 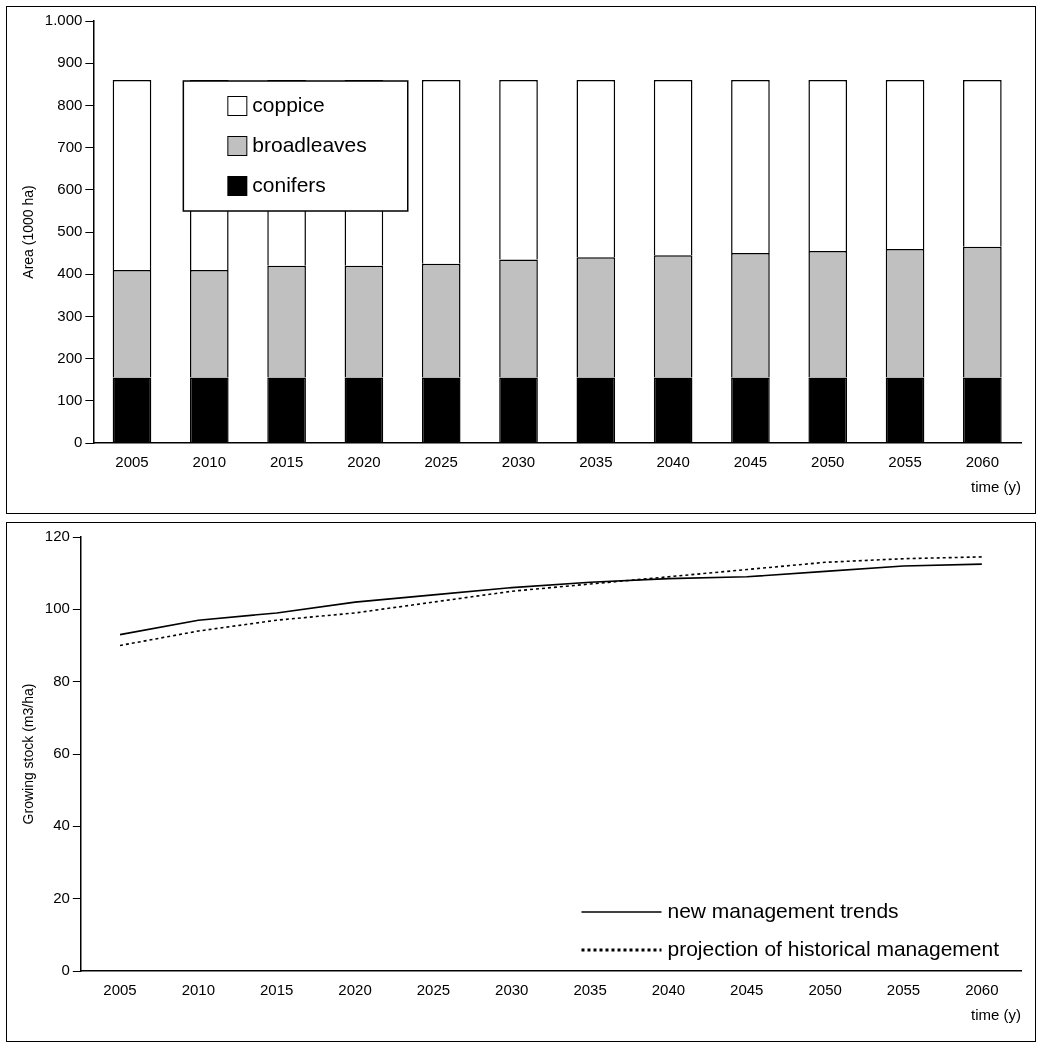 I want to click on y-tick-label: 20, so click(x=61, y=897).